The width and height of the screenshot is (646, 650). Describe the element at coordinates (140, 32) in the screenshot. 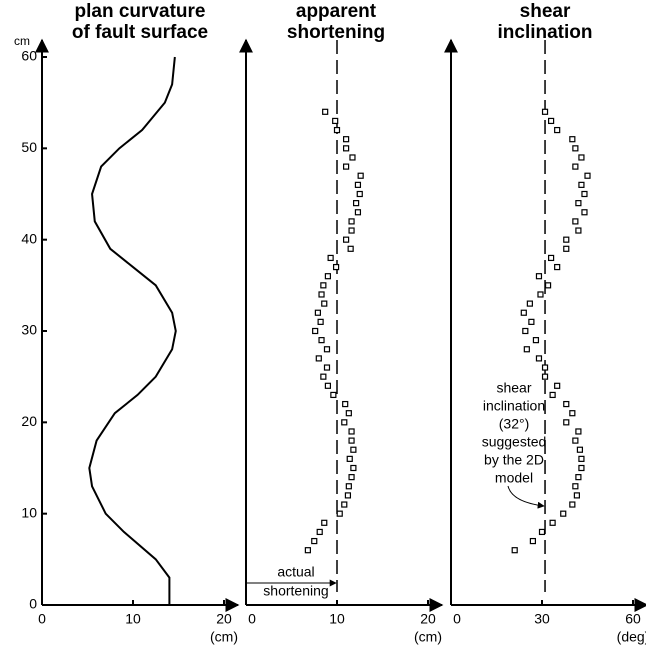

I see `panel-title: of fault surface` at that location.